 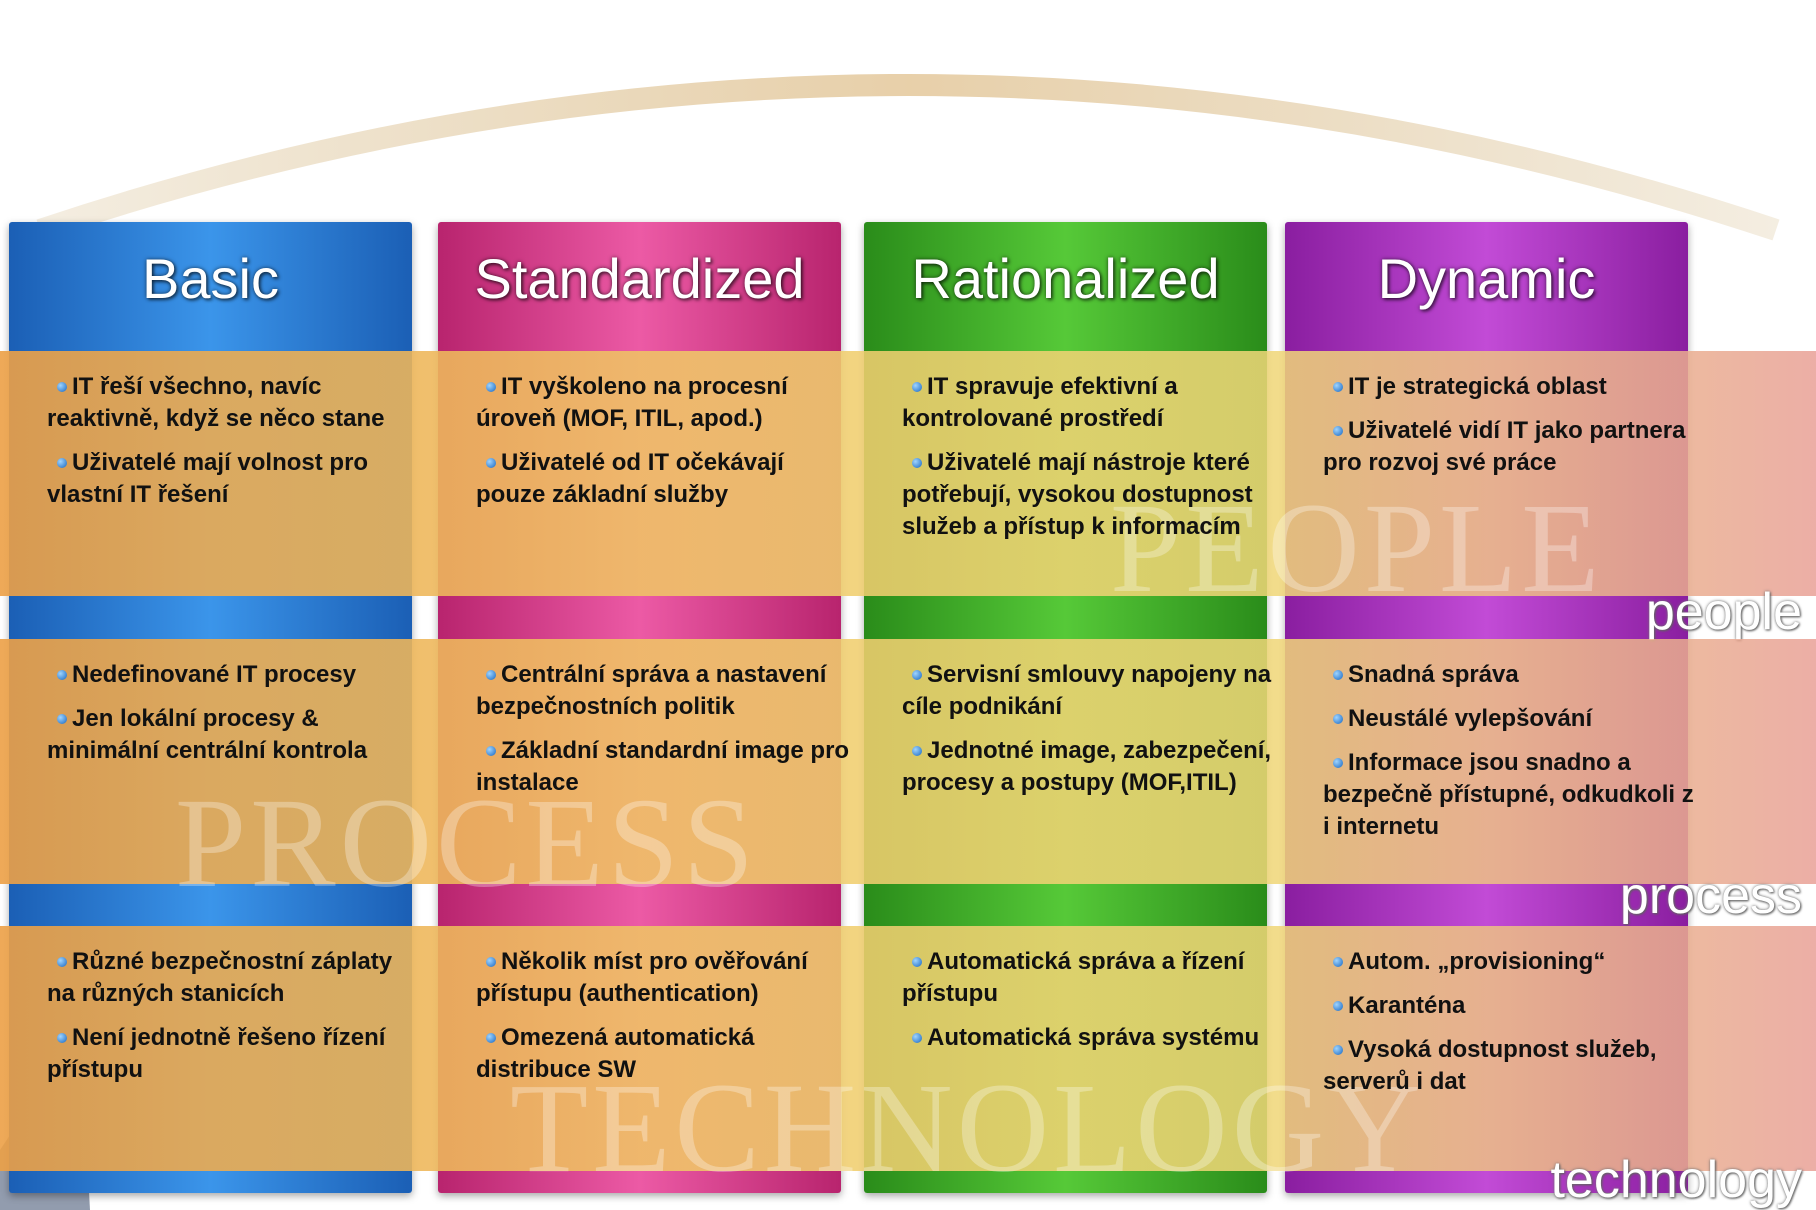 I want to click on watermark: PEOPLE, so click(x=1357, y=548).